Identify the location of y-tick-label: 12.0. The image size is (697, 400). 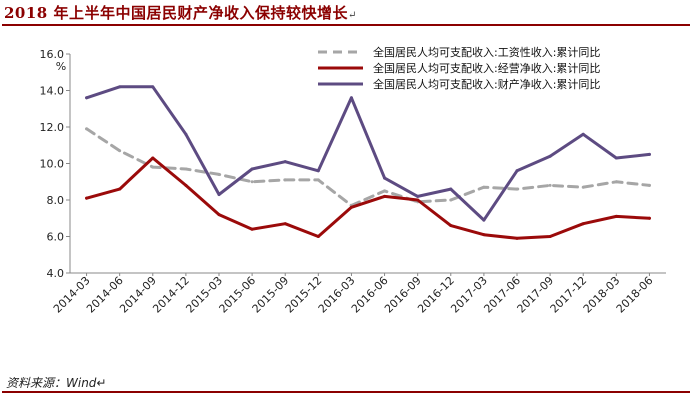
(52, 127).